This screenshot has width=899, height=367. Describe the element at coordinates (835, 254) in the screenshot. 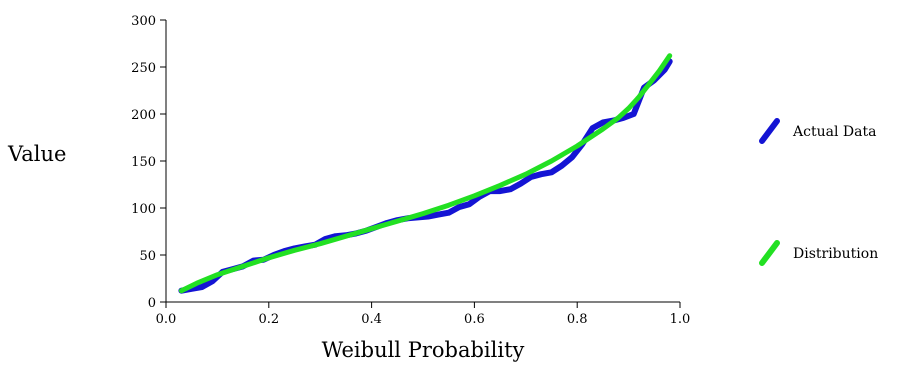

I see `legend-label: Distribution` at that location.